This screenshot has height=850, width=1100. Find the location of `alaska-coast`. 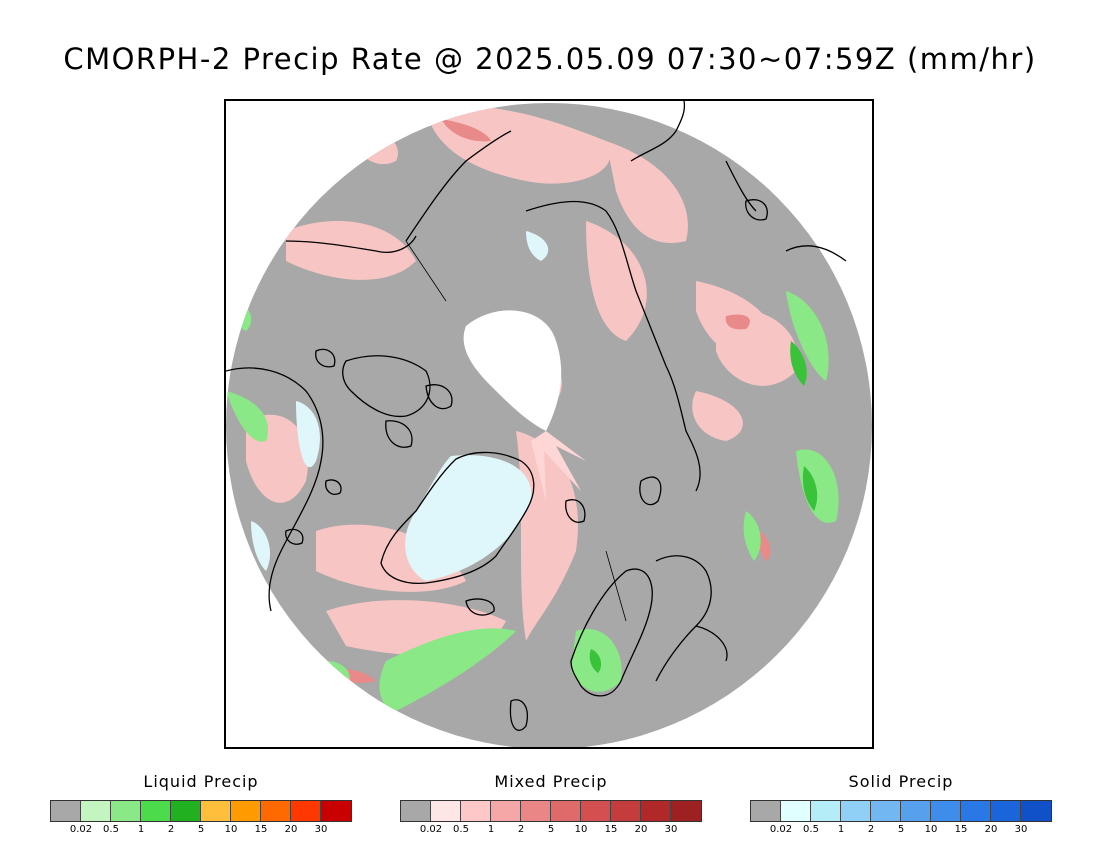

alaska-coast is located at coordinates (458, 186).